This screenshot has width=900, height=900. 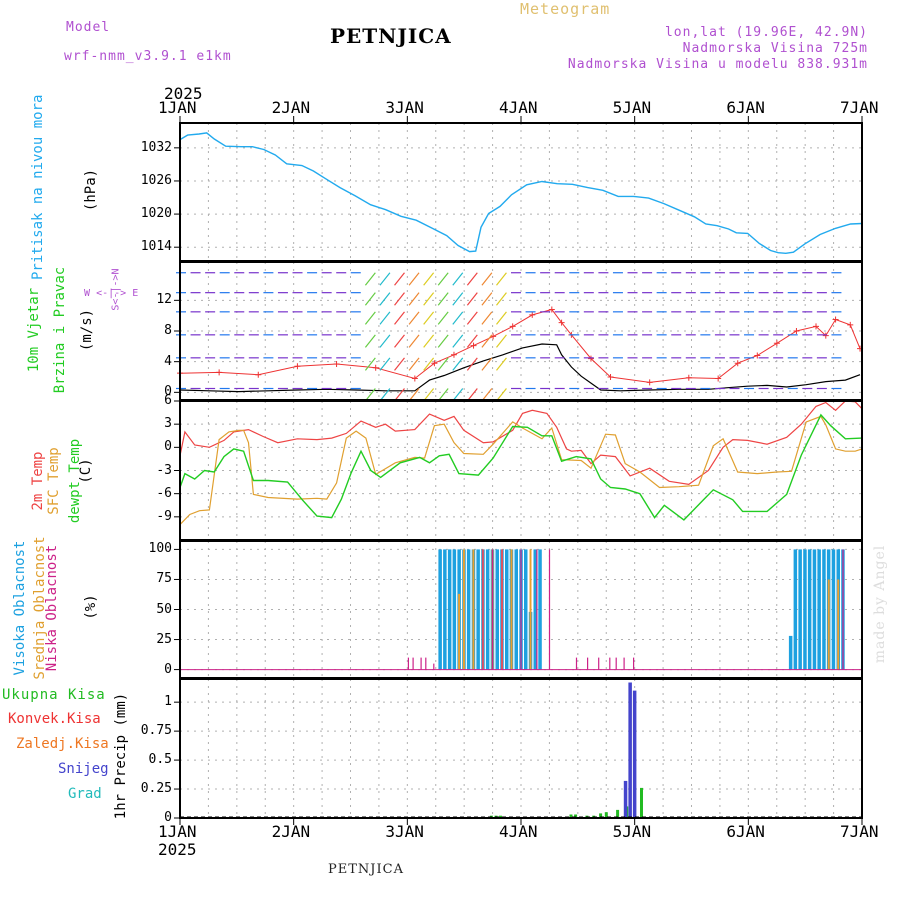 What do you see at coordinates (168, 330) in the screenshot?
I see `y-tick-label: 8` at bounding box center [168, 330].